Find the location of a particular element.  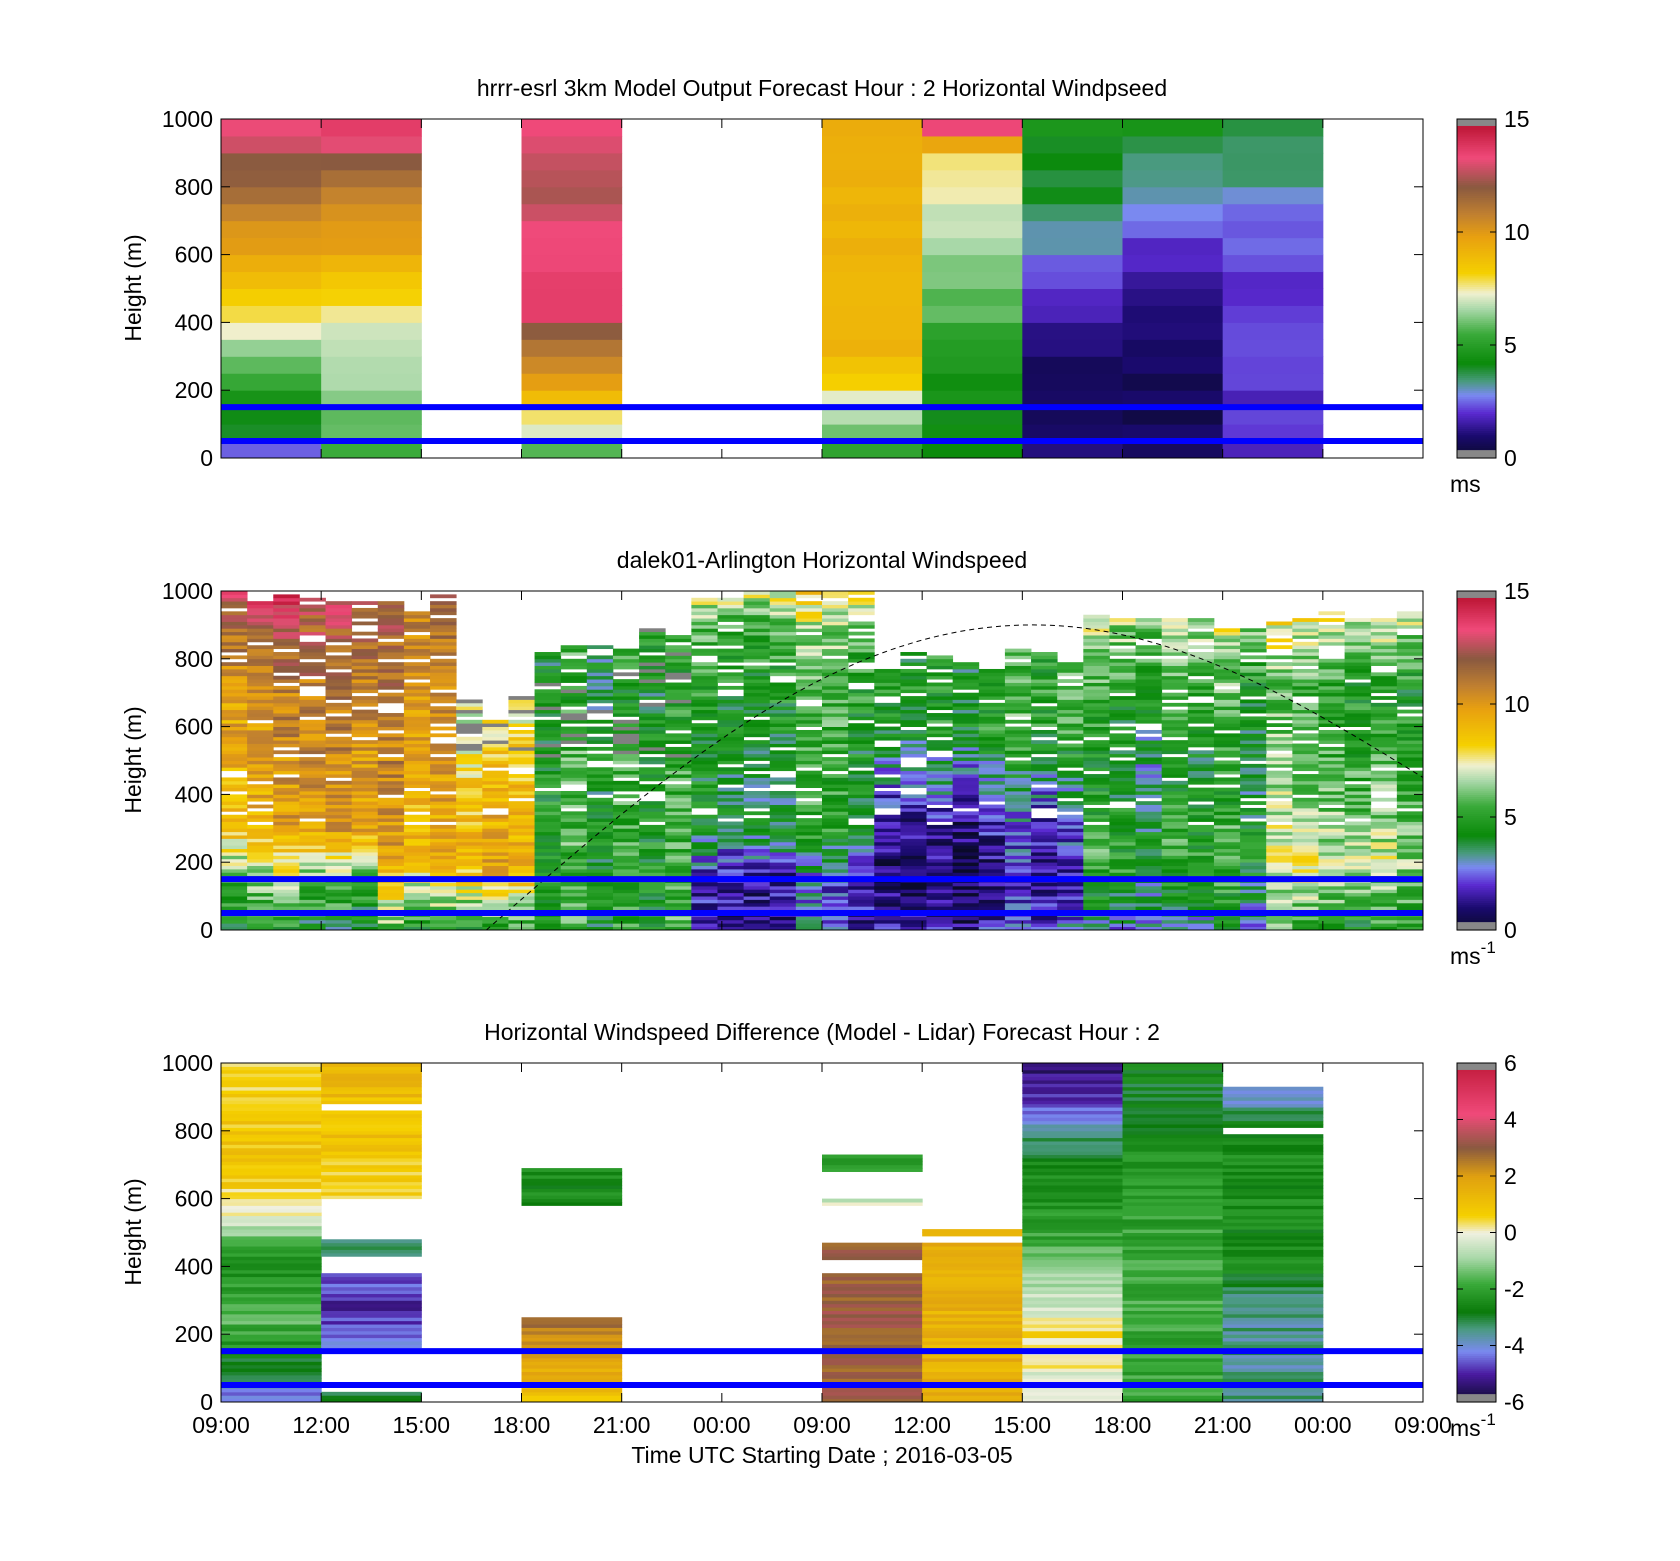

y-tick-label: 800 is located at coordinates (194, 187).